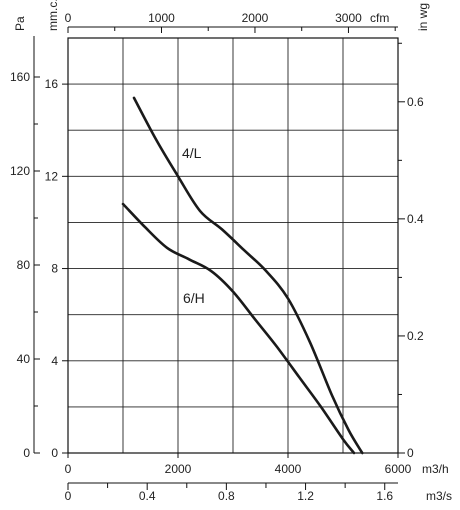  I want to click on x-tick-label-m3s: 0, so click(68, 496).